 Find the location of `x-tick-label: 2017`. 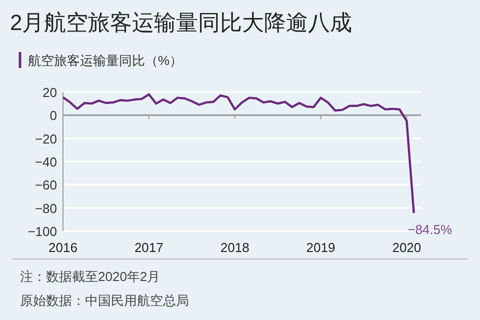

x-tick-label: 2017 is located at coordinates (149, 247).